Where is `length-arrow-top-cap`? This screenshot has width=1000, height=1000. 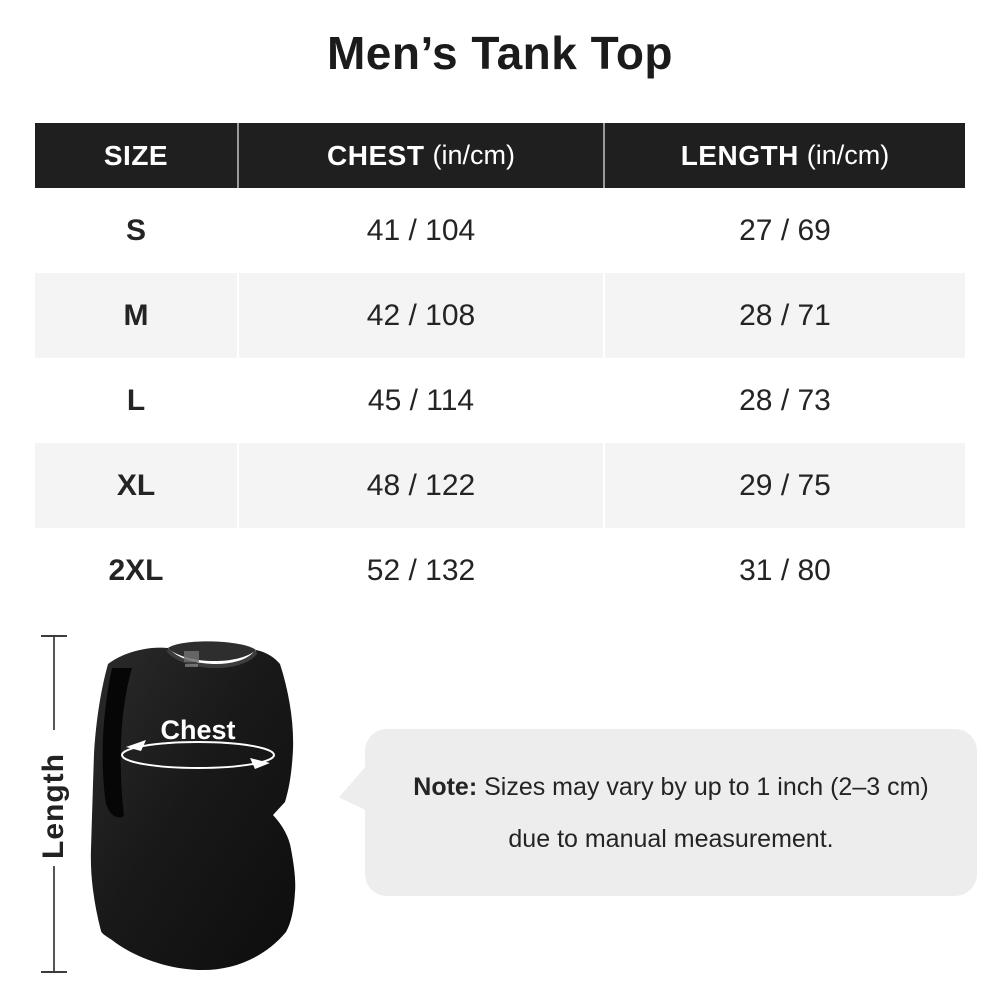 length-arrow-top-cap is located at coordinates (54, 636).